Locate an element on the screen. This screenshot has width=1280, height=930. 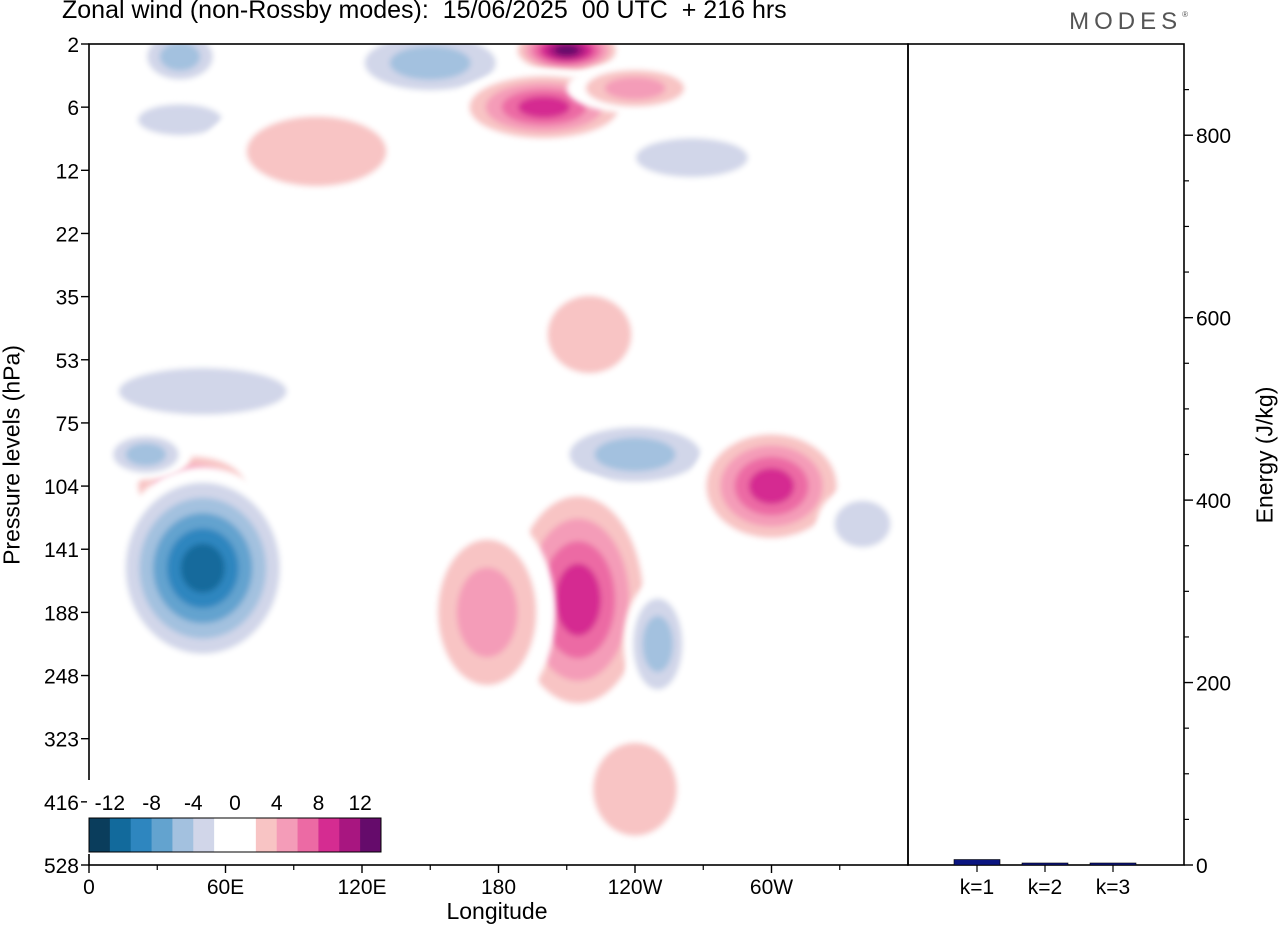
energy-axis-label: Energy (J/kg) is located at coordinates (1264, 455).